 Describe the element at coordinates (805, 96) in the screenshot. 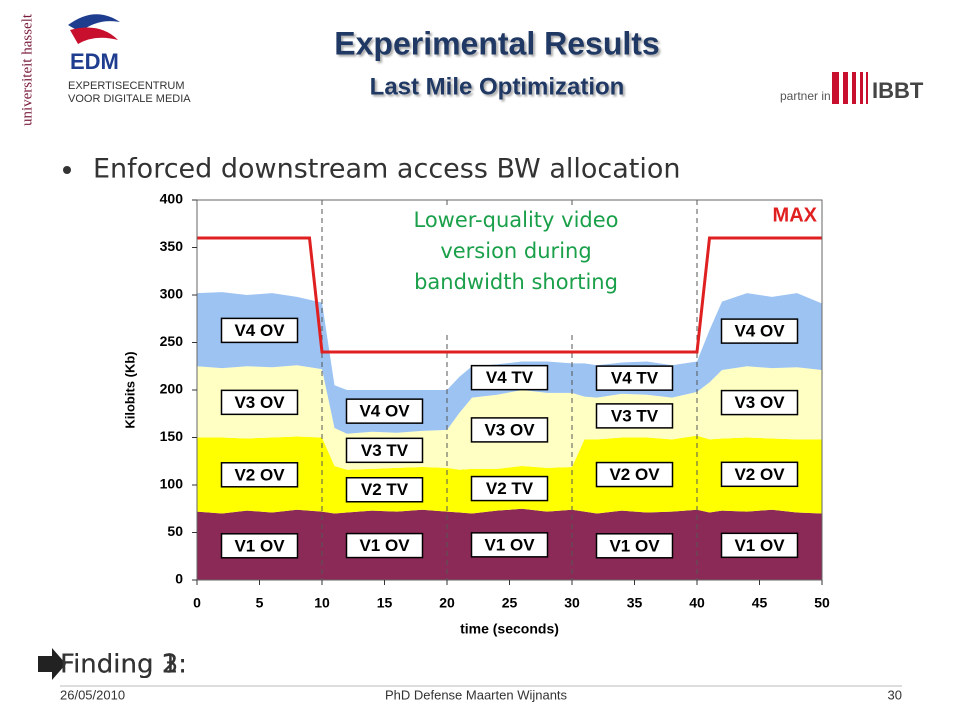

I see `logo-text: partner in` at that location.